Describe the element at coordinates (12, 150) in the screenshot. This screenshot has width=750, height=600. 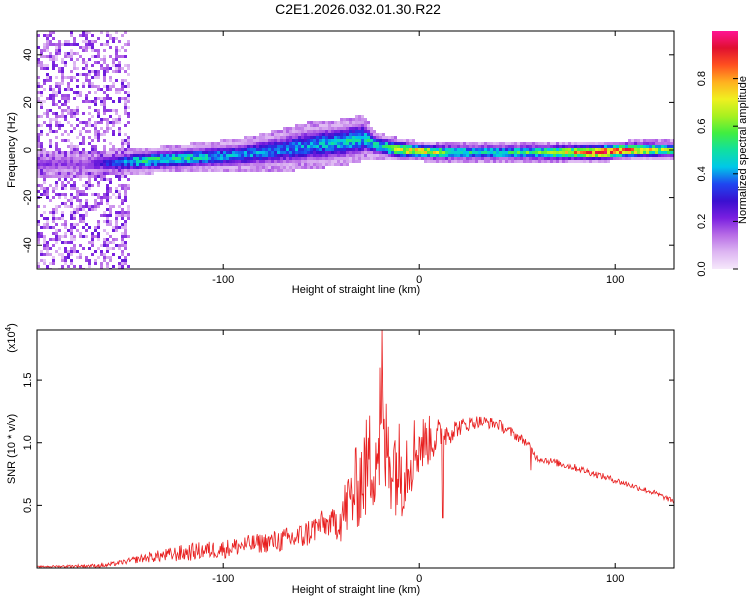
I see `spectrogram-y-label: Frequency (Hz)` at that location.